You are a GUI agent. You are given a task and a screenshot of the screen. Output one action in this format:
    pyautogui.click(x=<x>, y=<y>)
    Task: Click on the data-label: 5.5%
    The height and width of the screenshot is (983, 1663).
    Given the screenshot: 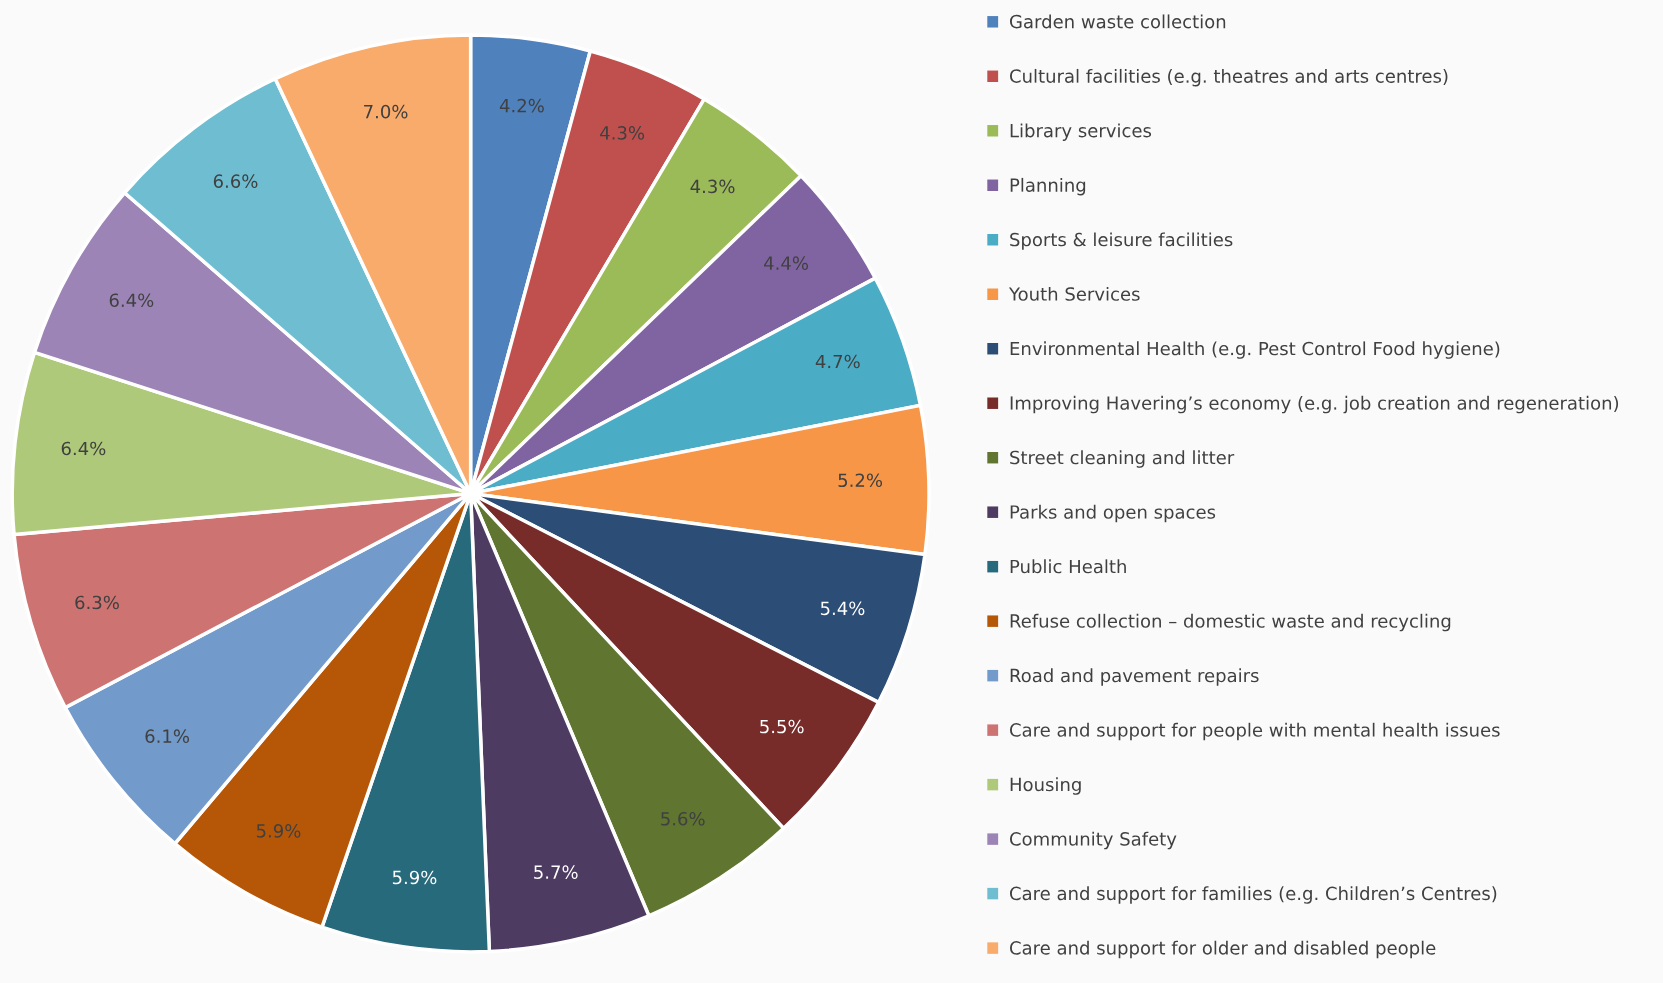 What is the action you would take?
    pyautogui.click(x=782, y=726)
    